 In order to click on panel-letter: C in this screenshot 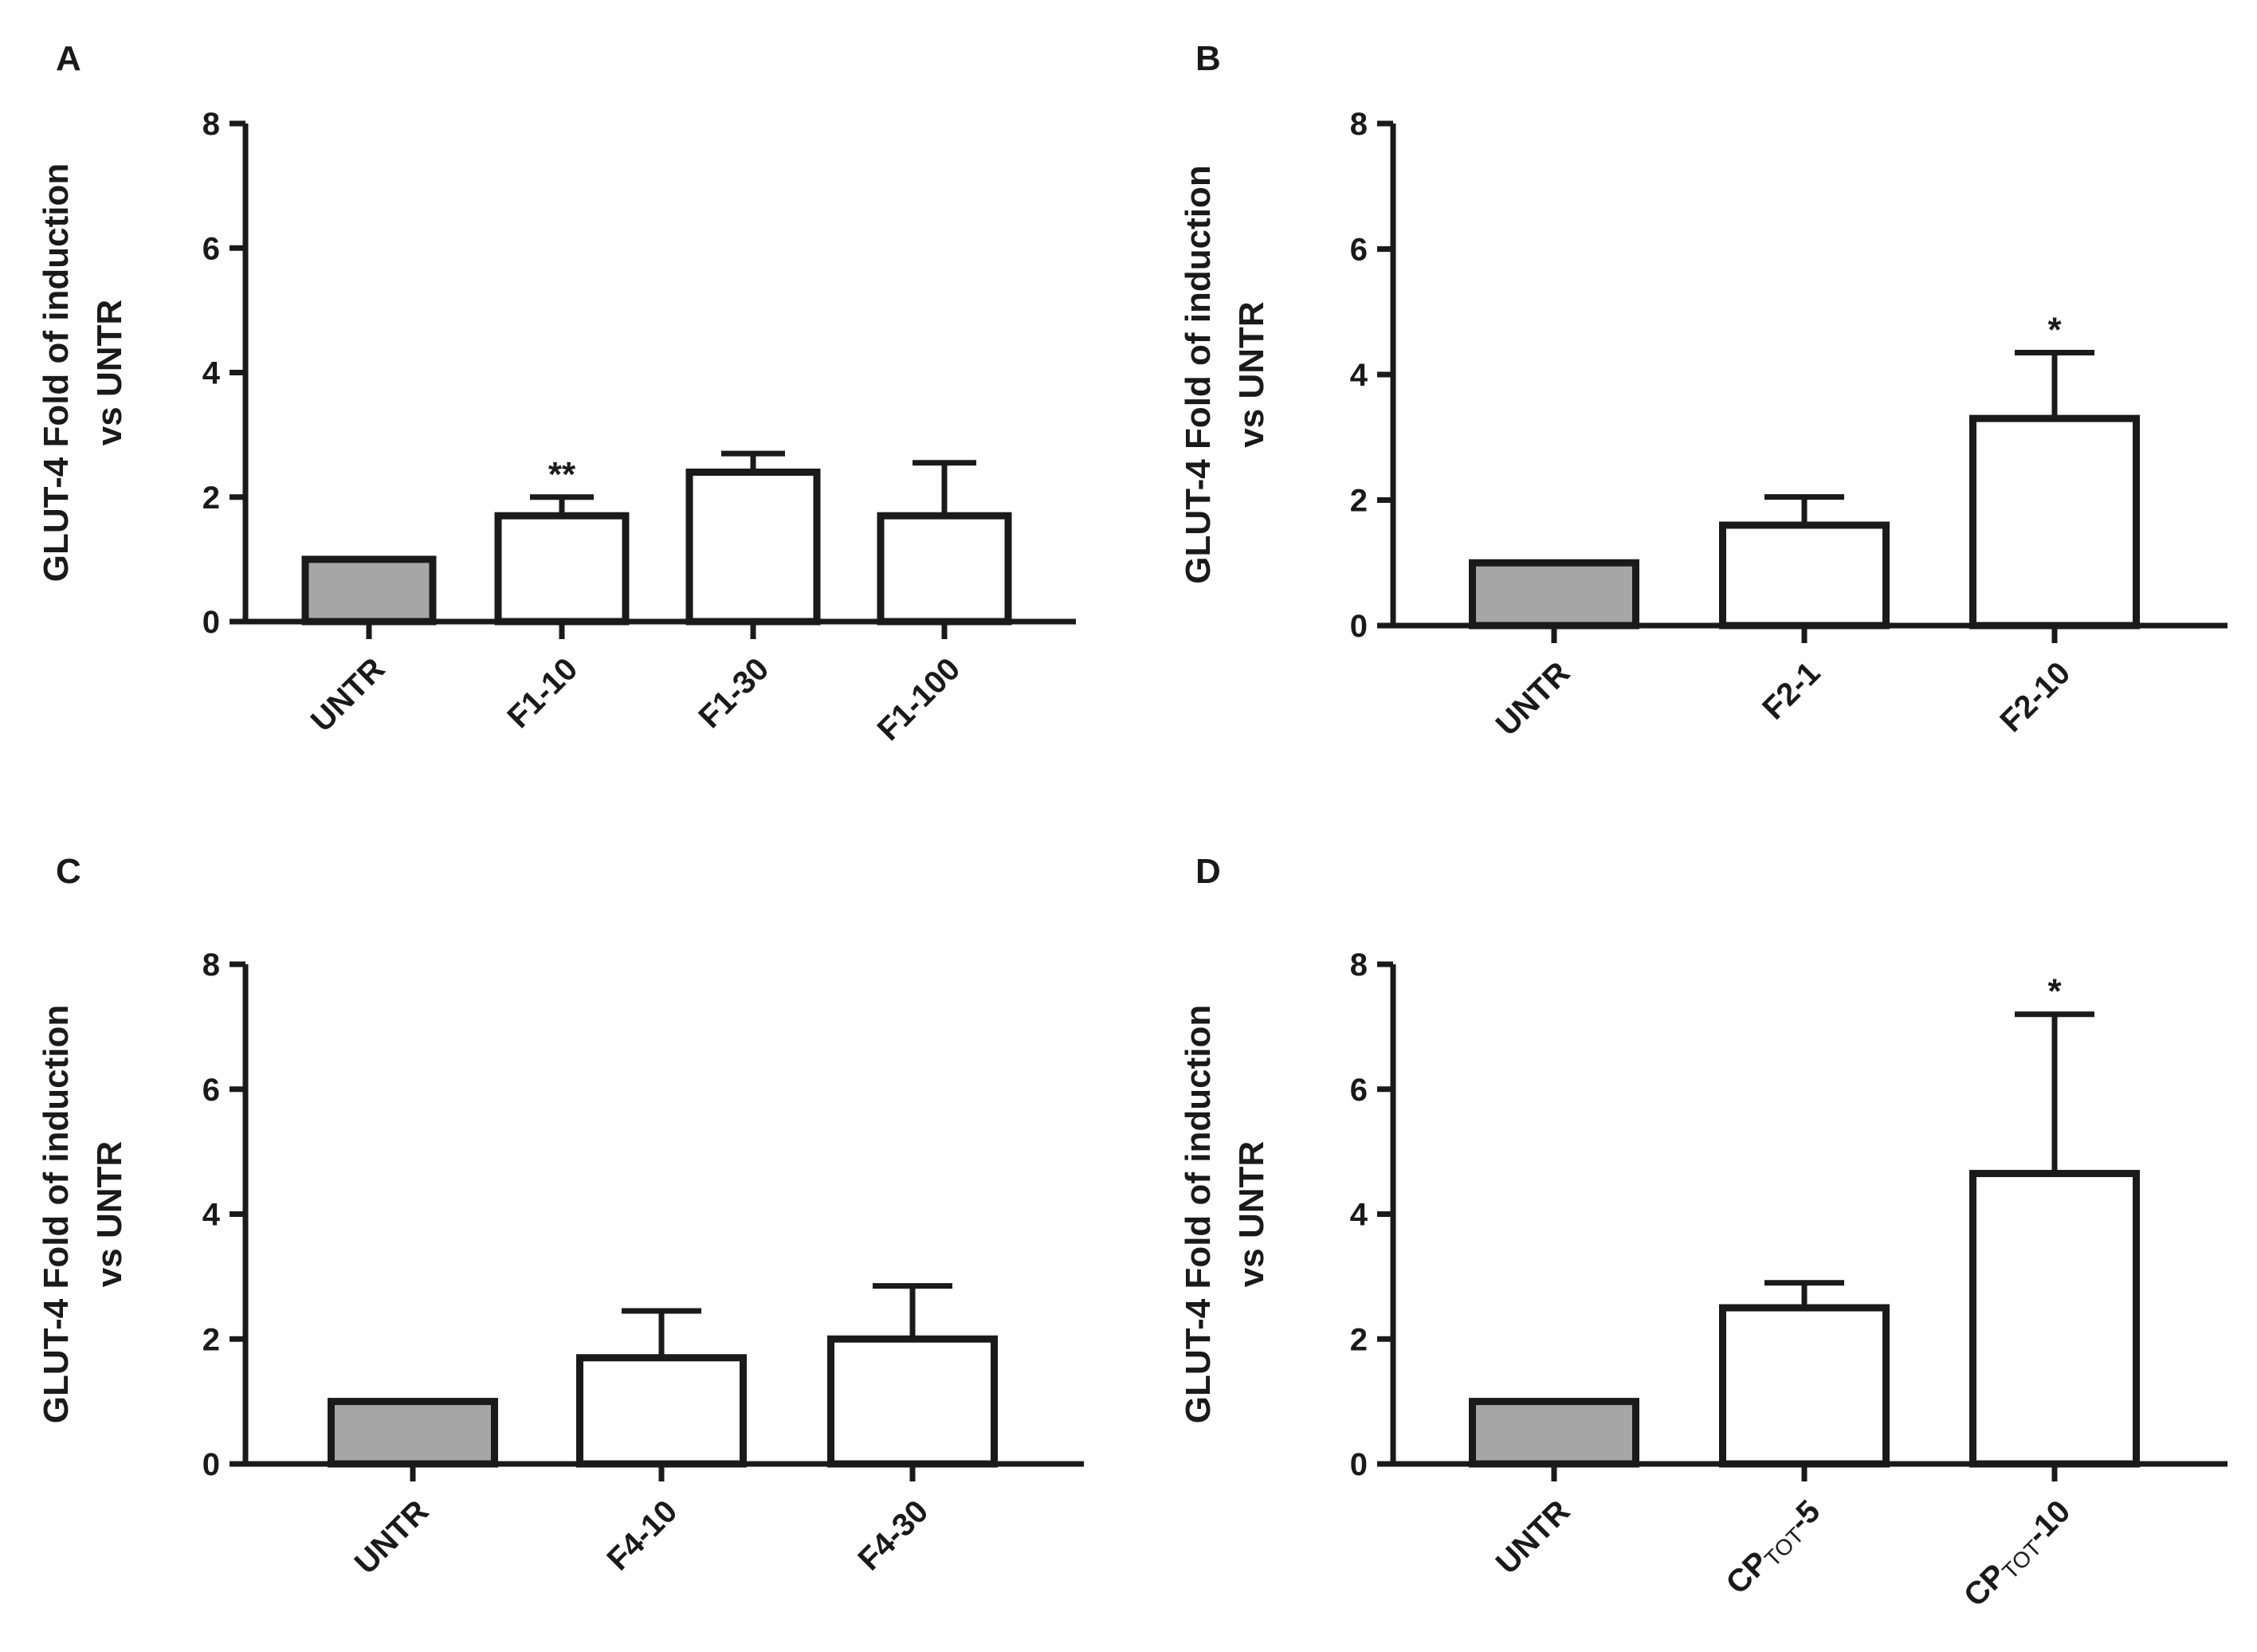, I will do `click(68, 871)`.